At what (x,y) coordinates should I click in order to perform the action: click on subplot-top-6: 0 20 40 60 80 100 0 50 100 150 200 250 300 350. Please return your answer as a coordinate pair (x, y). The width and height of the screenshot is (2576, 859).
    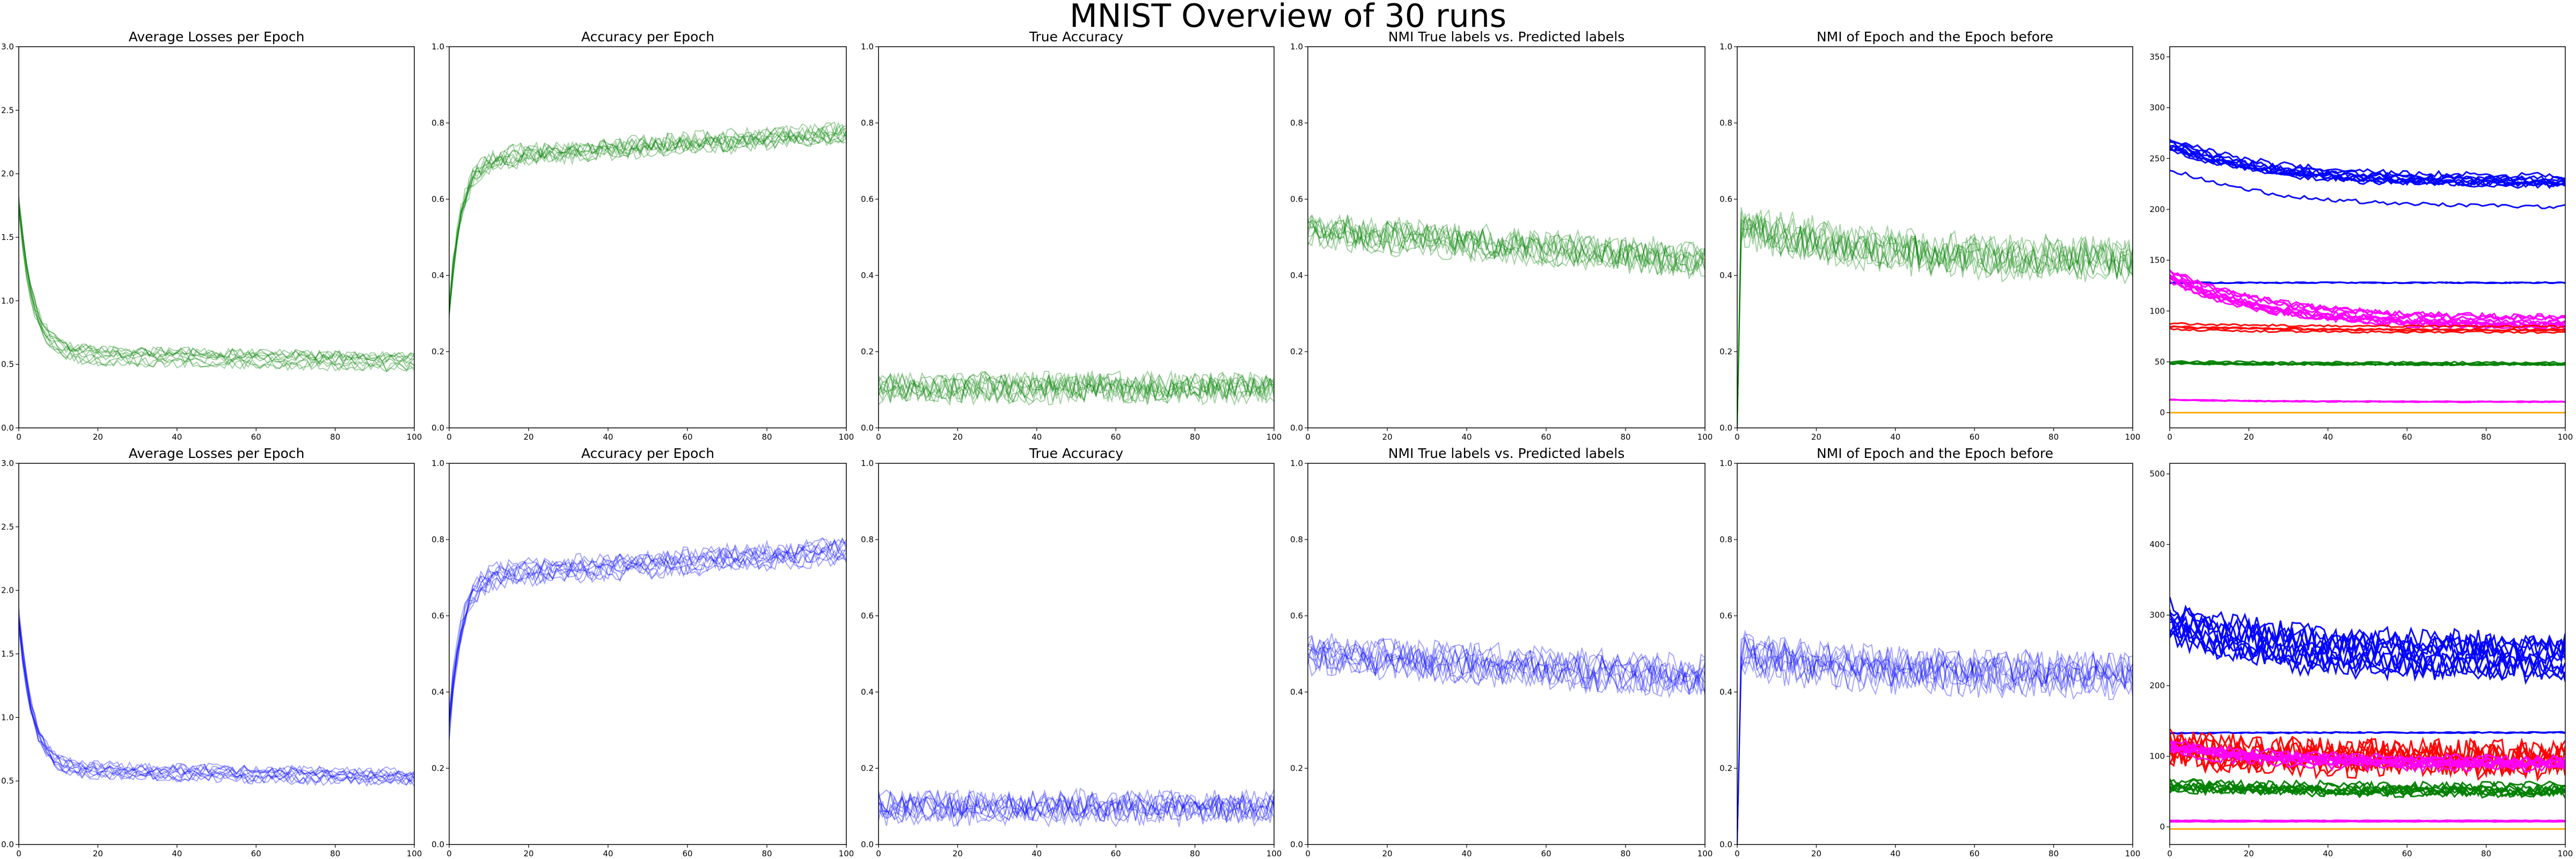
    Looking at the image, I should click on (2361, 244).